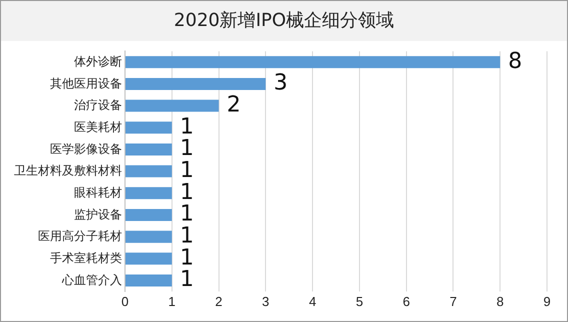  What do you see at coordinates (86, 149) in the screenshot?
I see `y-tick-label: 医学影像设备` at bounding box center [86, 149].